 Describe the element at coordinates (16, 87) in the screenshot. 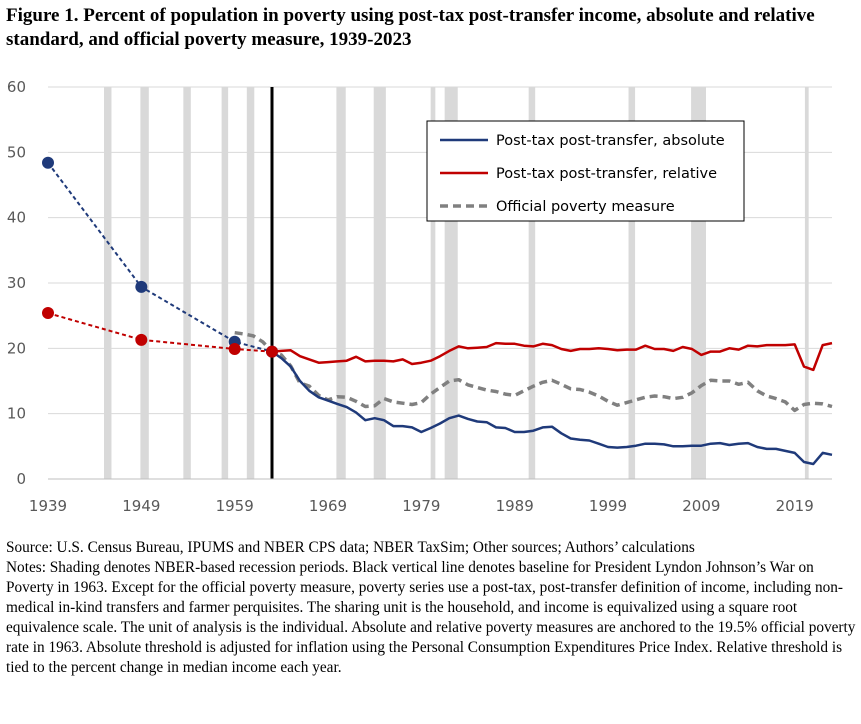

I see `y-tick-label: 60` at that location.